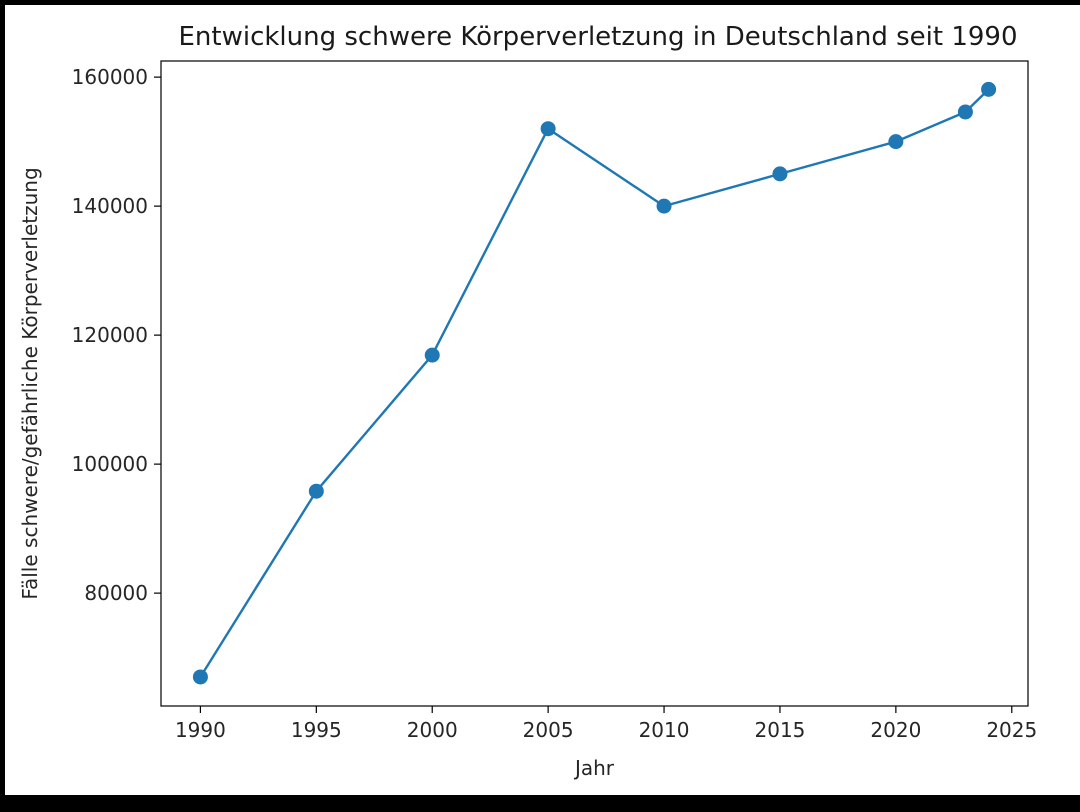 This screenshot has width=1080, height=812. What do you see at coordinates (780, 730) in the screenshot?
I see `x-tick-label: 2015` at bounding box center [780, 730].